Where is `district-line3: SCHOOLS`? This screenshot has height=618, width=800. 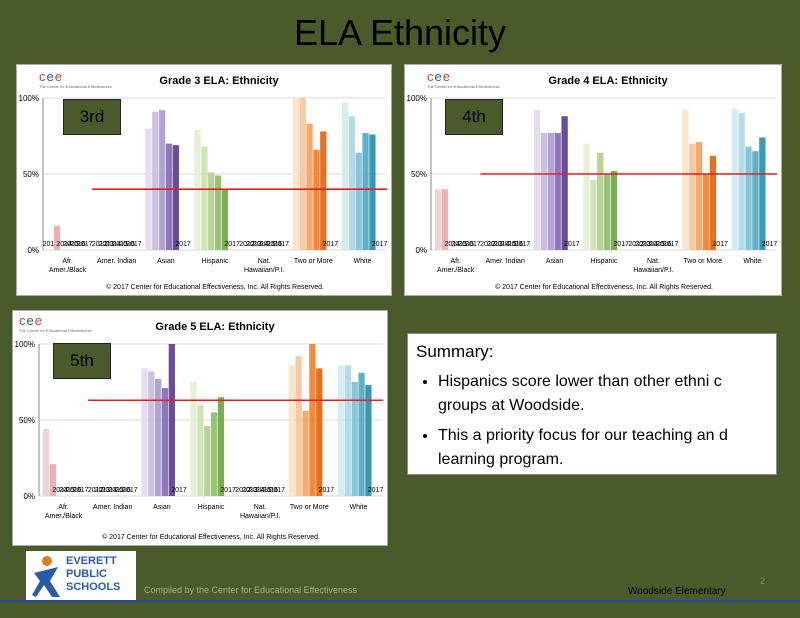 district-line3: SCHOOLS is located at coordinates (93, 587).